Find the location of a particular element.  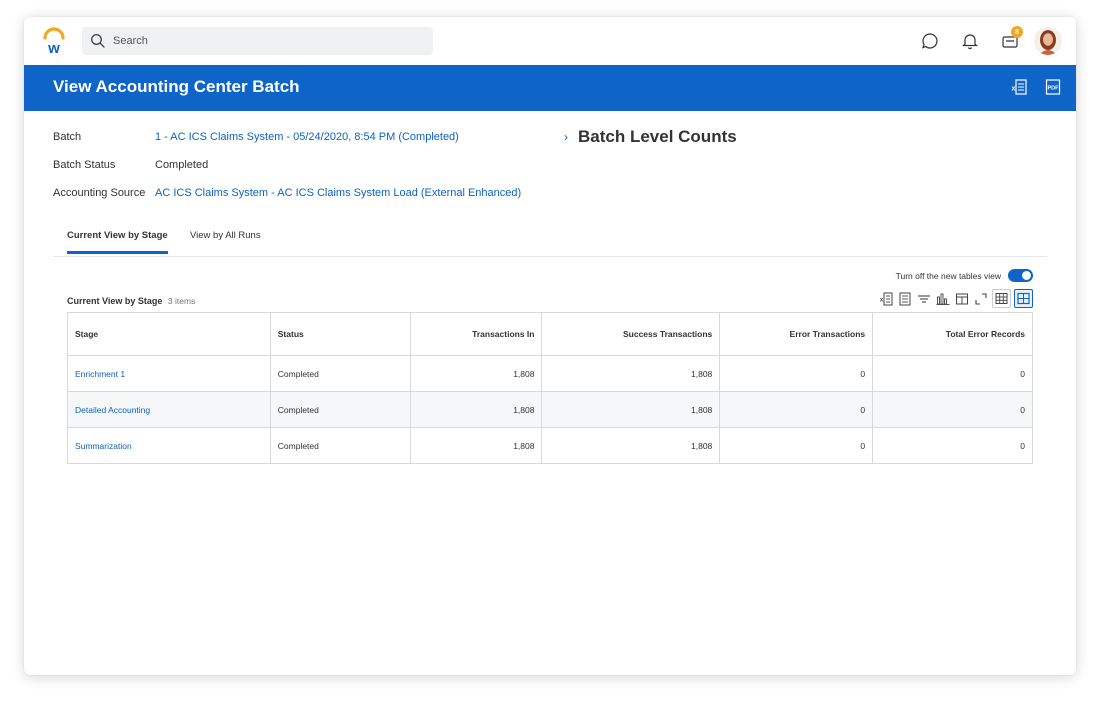

column-header-status: Status is located at coordinates (340, 334).